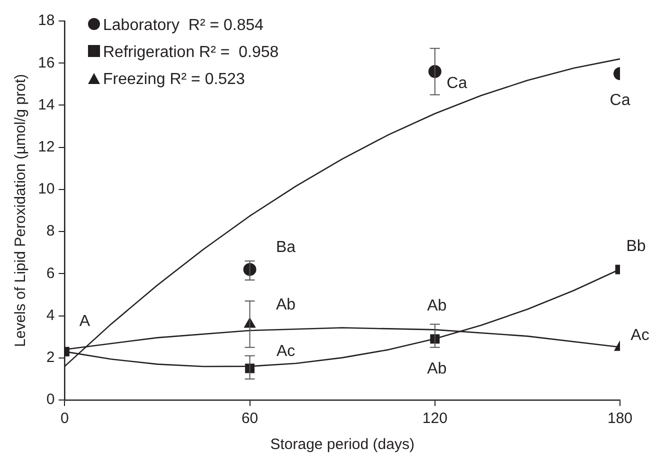 The width and height of the screenshot is (658, 466). What do you see at coordinates (46, 147) in the screenshot?
I see `y-tick-label: 12` at bounding box center [46, 147].